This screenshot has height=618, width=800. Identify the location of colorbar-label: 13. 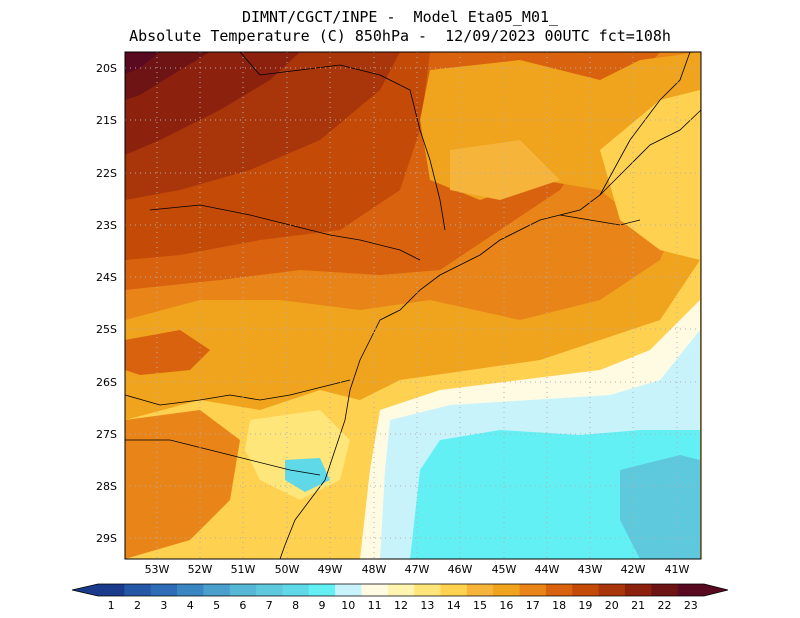
(427, 605).